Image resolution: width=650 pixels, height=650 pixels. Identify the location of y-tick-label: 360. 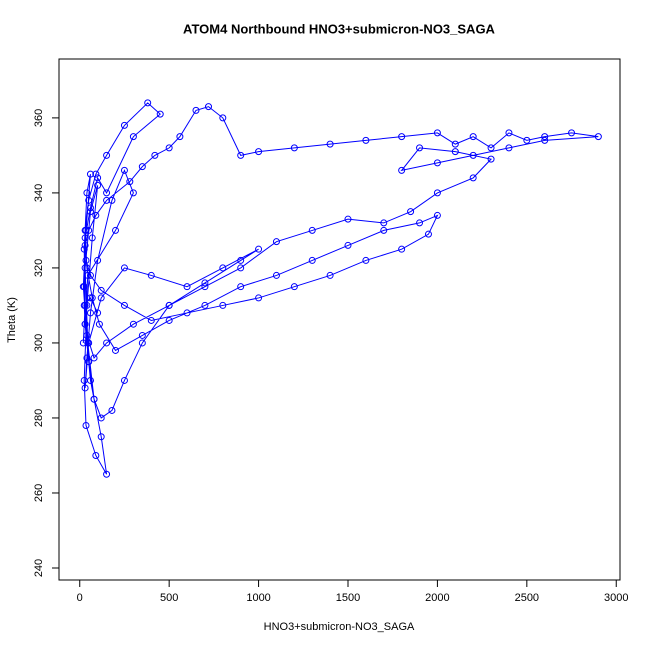
(39, 118).